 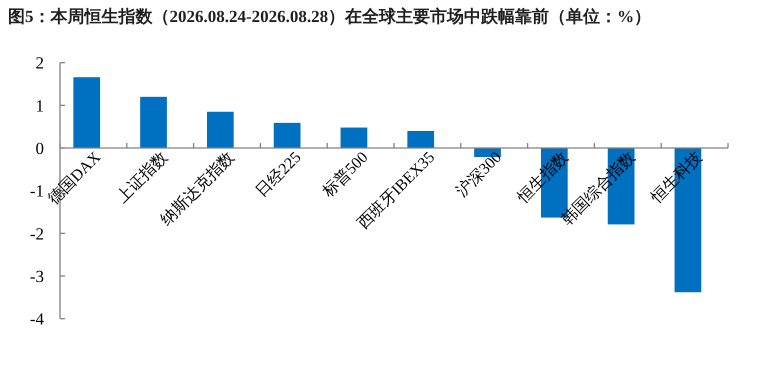 What do you see at coordinates (37, 191) in the screenshot?
I see `y-tick-label: -1` at bounding box center [37, 191].